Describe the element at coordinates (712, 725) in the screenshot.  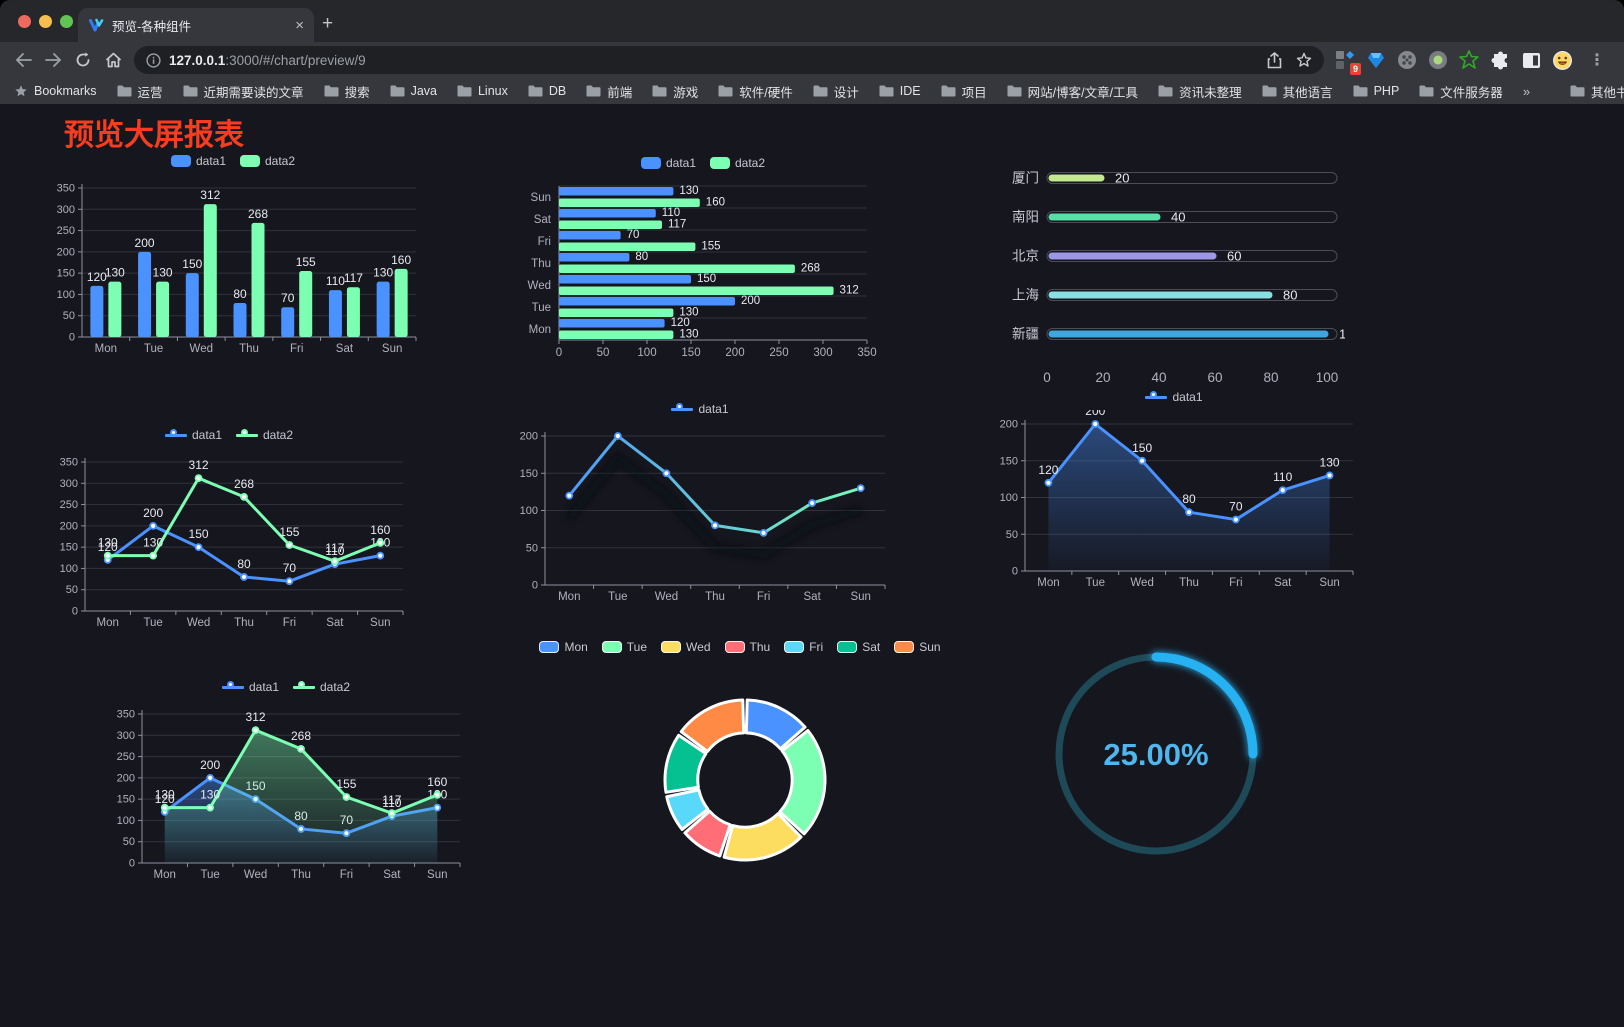
I see `pie-slice-Sun` at that location.